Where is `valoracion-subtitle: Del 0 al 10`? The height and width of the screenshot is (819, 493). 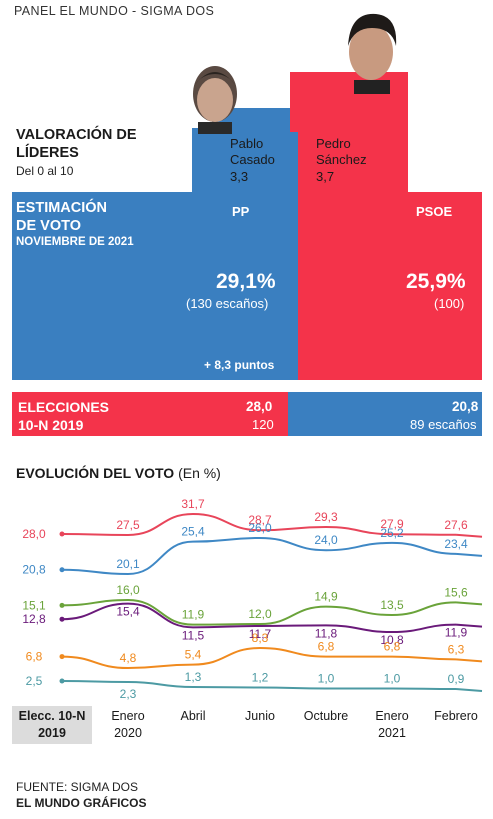
valoracion-subtitle: Del 0 al 10 is located at coordinates (45, 171).